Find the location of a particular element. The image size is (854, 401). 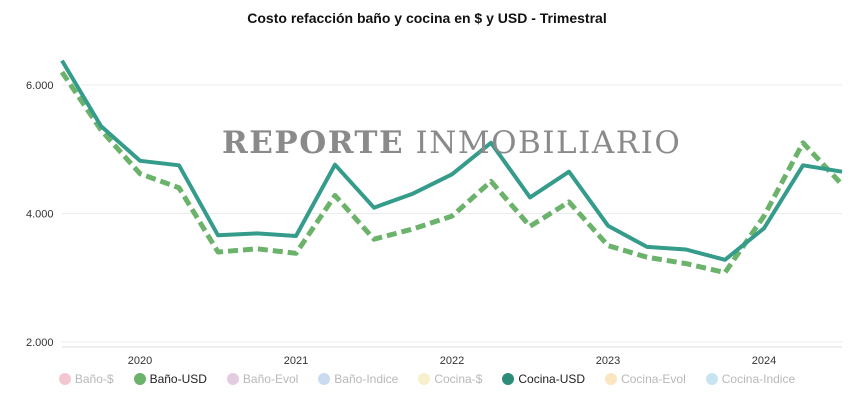

legend-label: Cocina-Evol is located at coordinates (653, 379).